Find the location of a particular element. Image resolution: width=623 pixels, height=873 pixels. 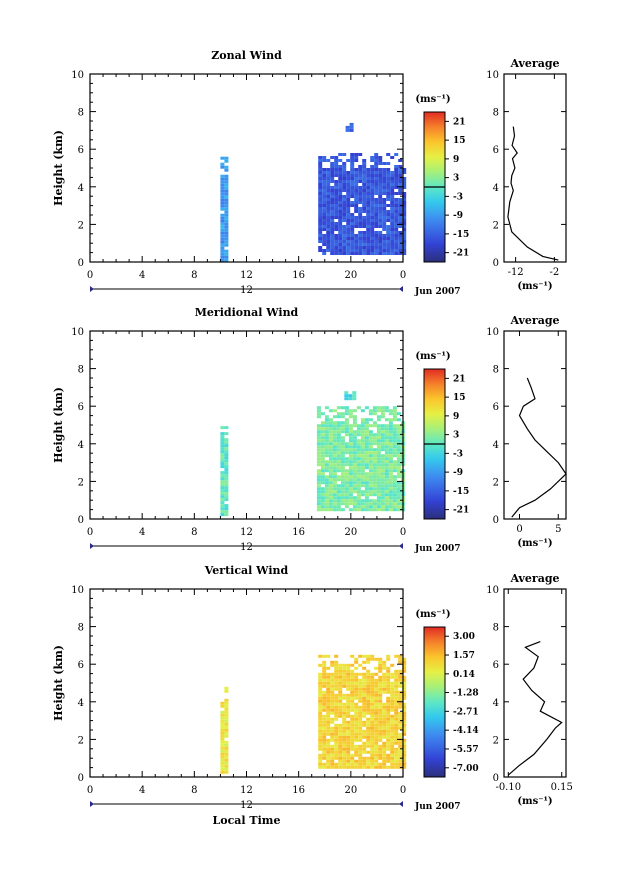

y-tick-label: 2 is located at coordinates (81, 482).